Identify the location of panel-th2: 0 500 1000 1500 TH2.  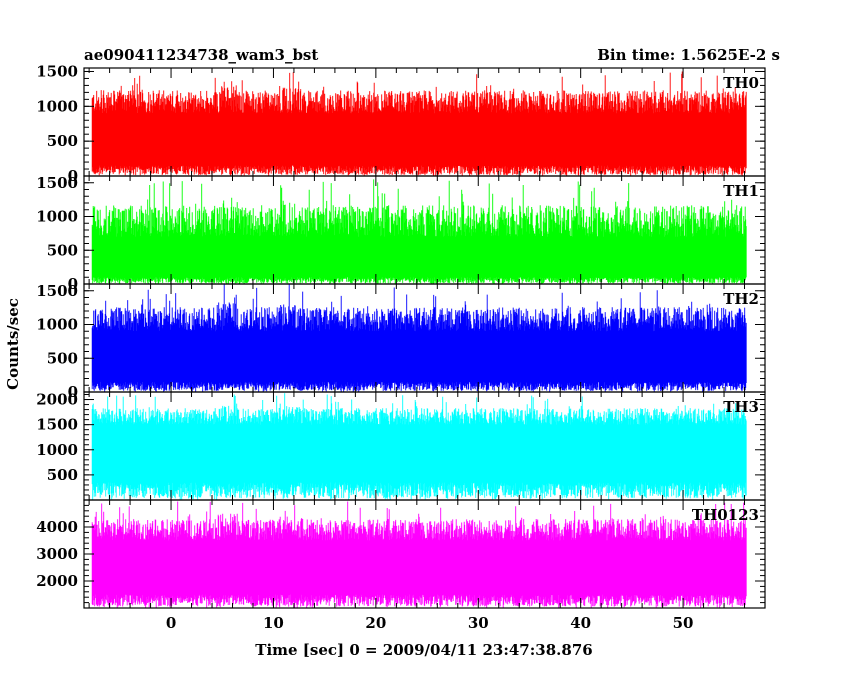
(401, 341).